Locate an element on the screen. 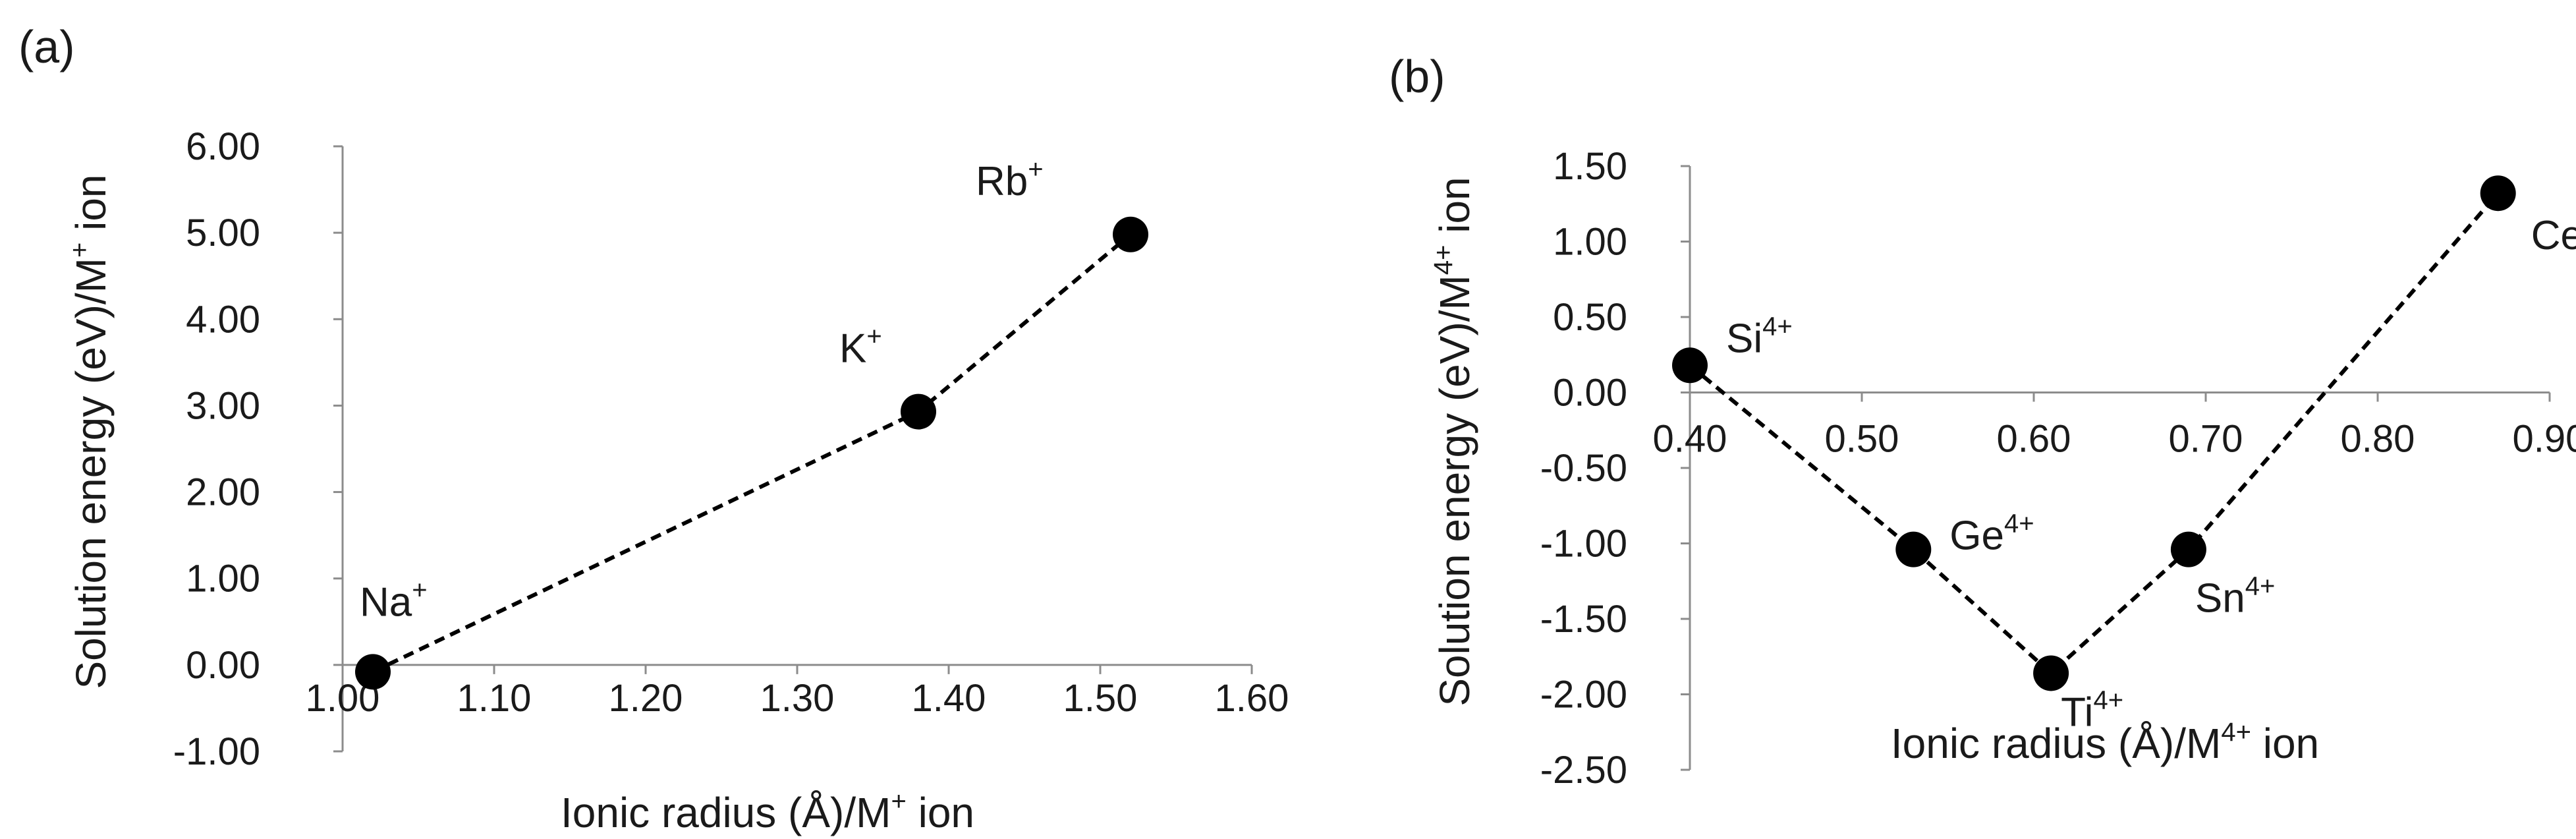 This screenshot has width=2576, height=839. y-tick-label: 5.00 is located at coordinates (223, 233).